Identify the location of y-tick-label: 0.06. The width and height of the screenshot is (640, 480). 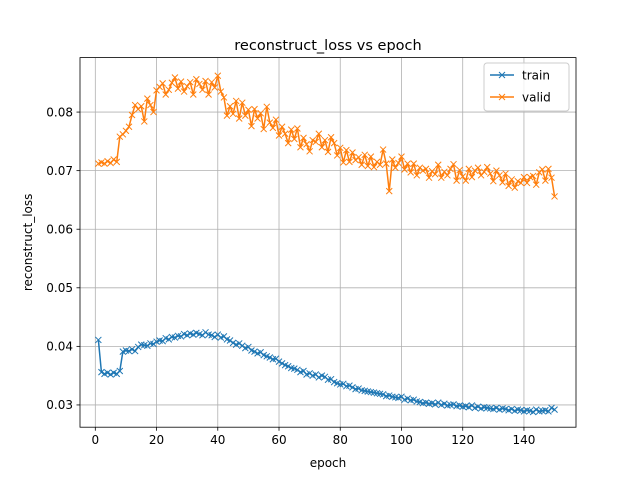
(59, 230).